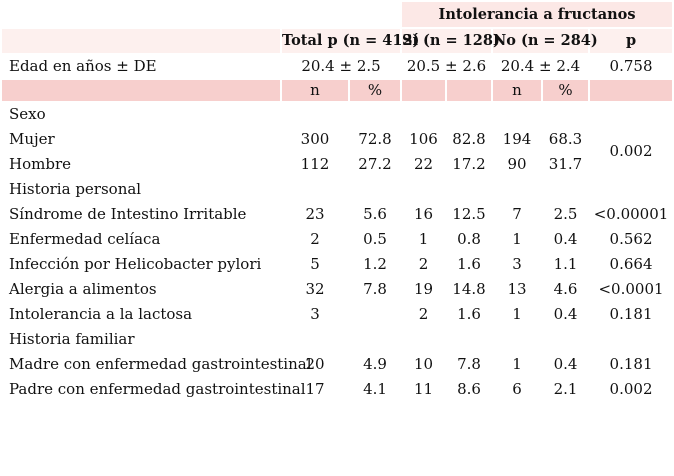 This screenshot has height=476, width=674. Describe the element at coordinates (315, 388) in the screenshot. I see `cell-total-n: 17` at that location.